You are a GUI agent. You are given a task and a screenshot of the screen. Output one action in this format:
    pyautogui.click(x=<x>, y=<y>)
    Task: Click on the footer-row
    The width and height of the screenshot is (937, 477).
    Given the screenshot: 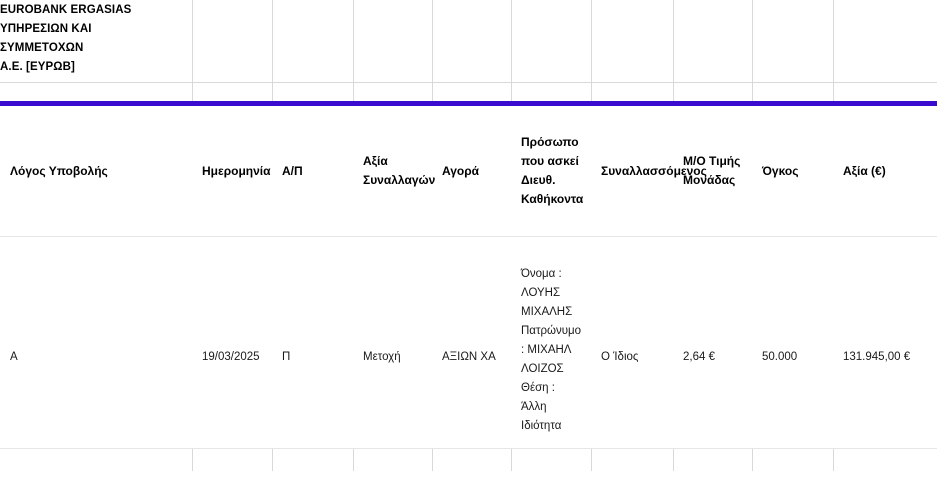 What is the action you would take?
    pyautogui.click(x=468, y=460)
    